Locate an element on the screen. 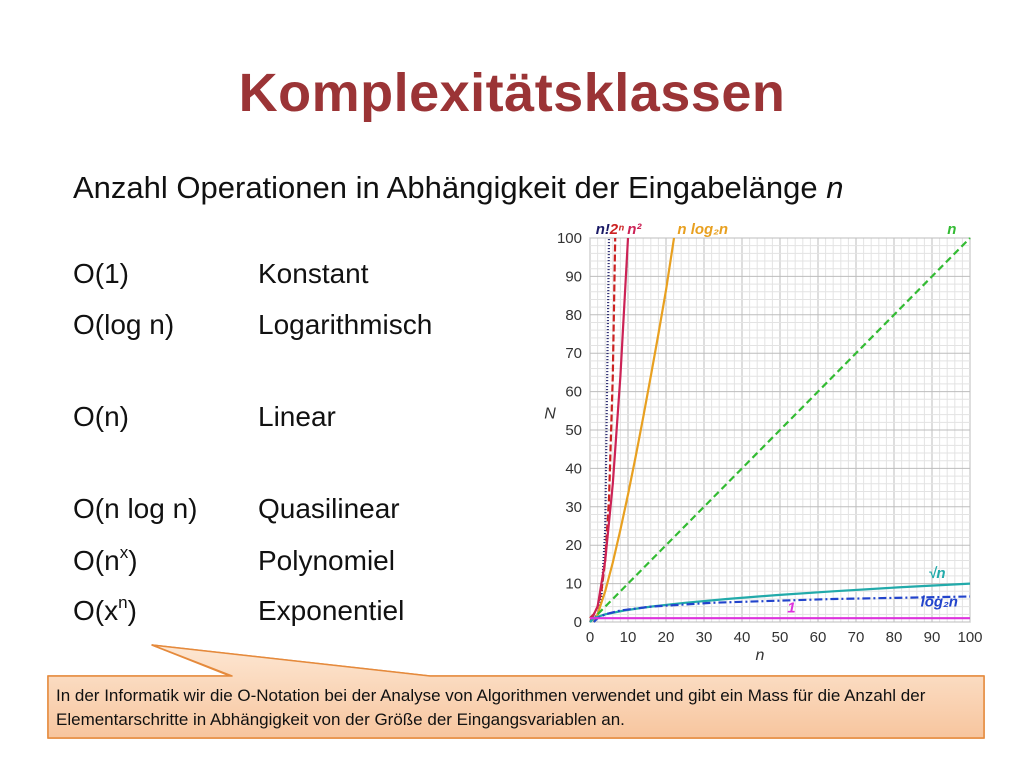  y-tick-label: 10 is located at coordinates (573, 584).